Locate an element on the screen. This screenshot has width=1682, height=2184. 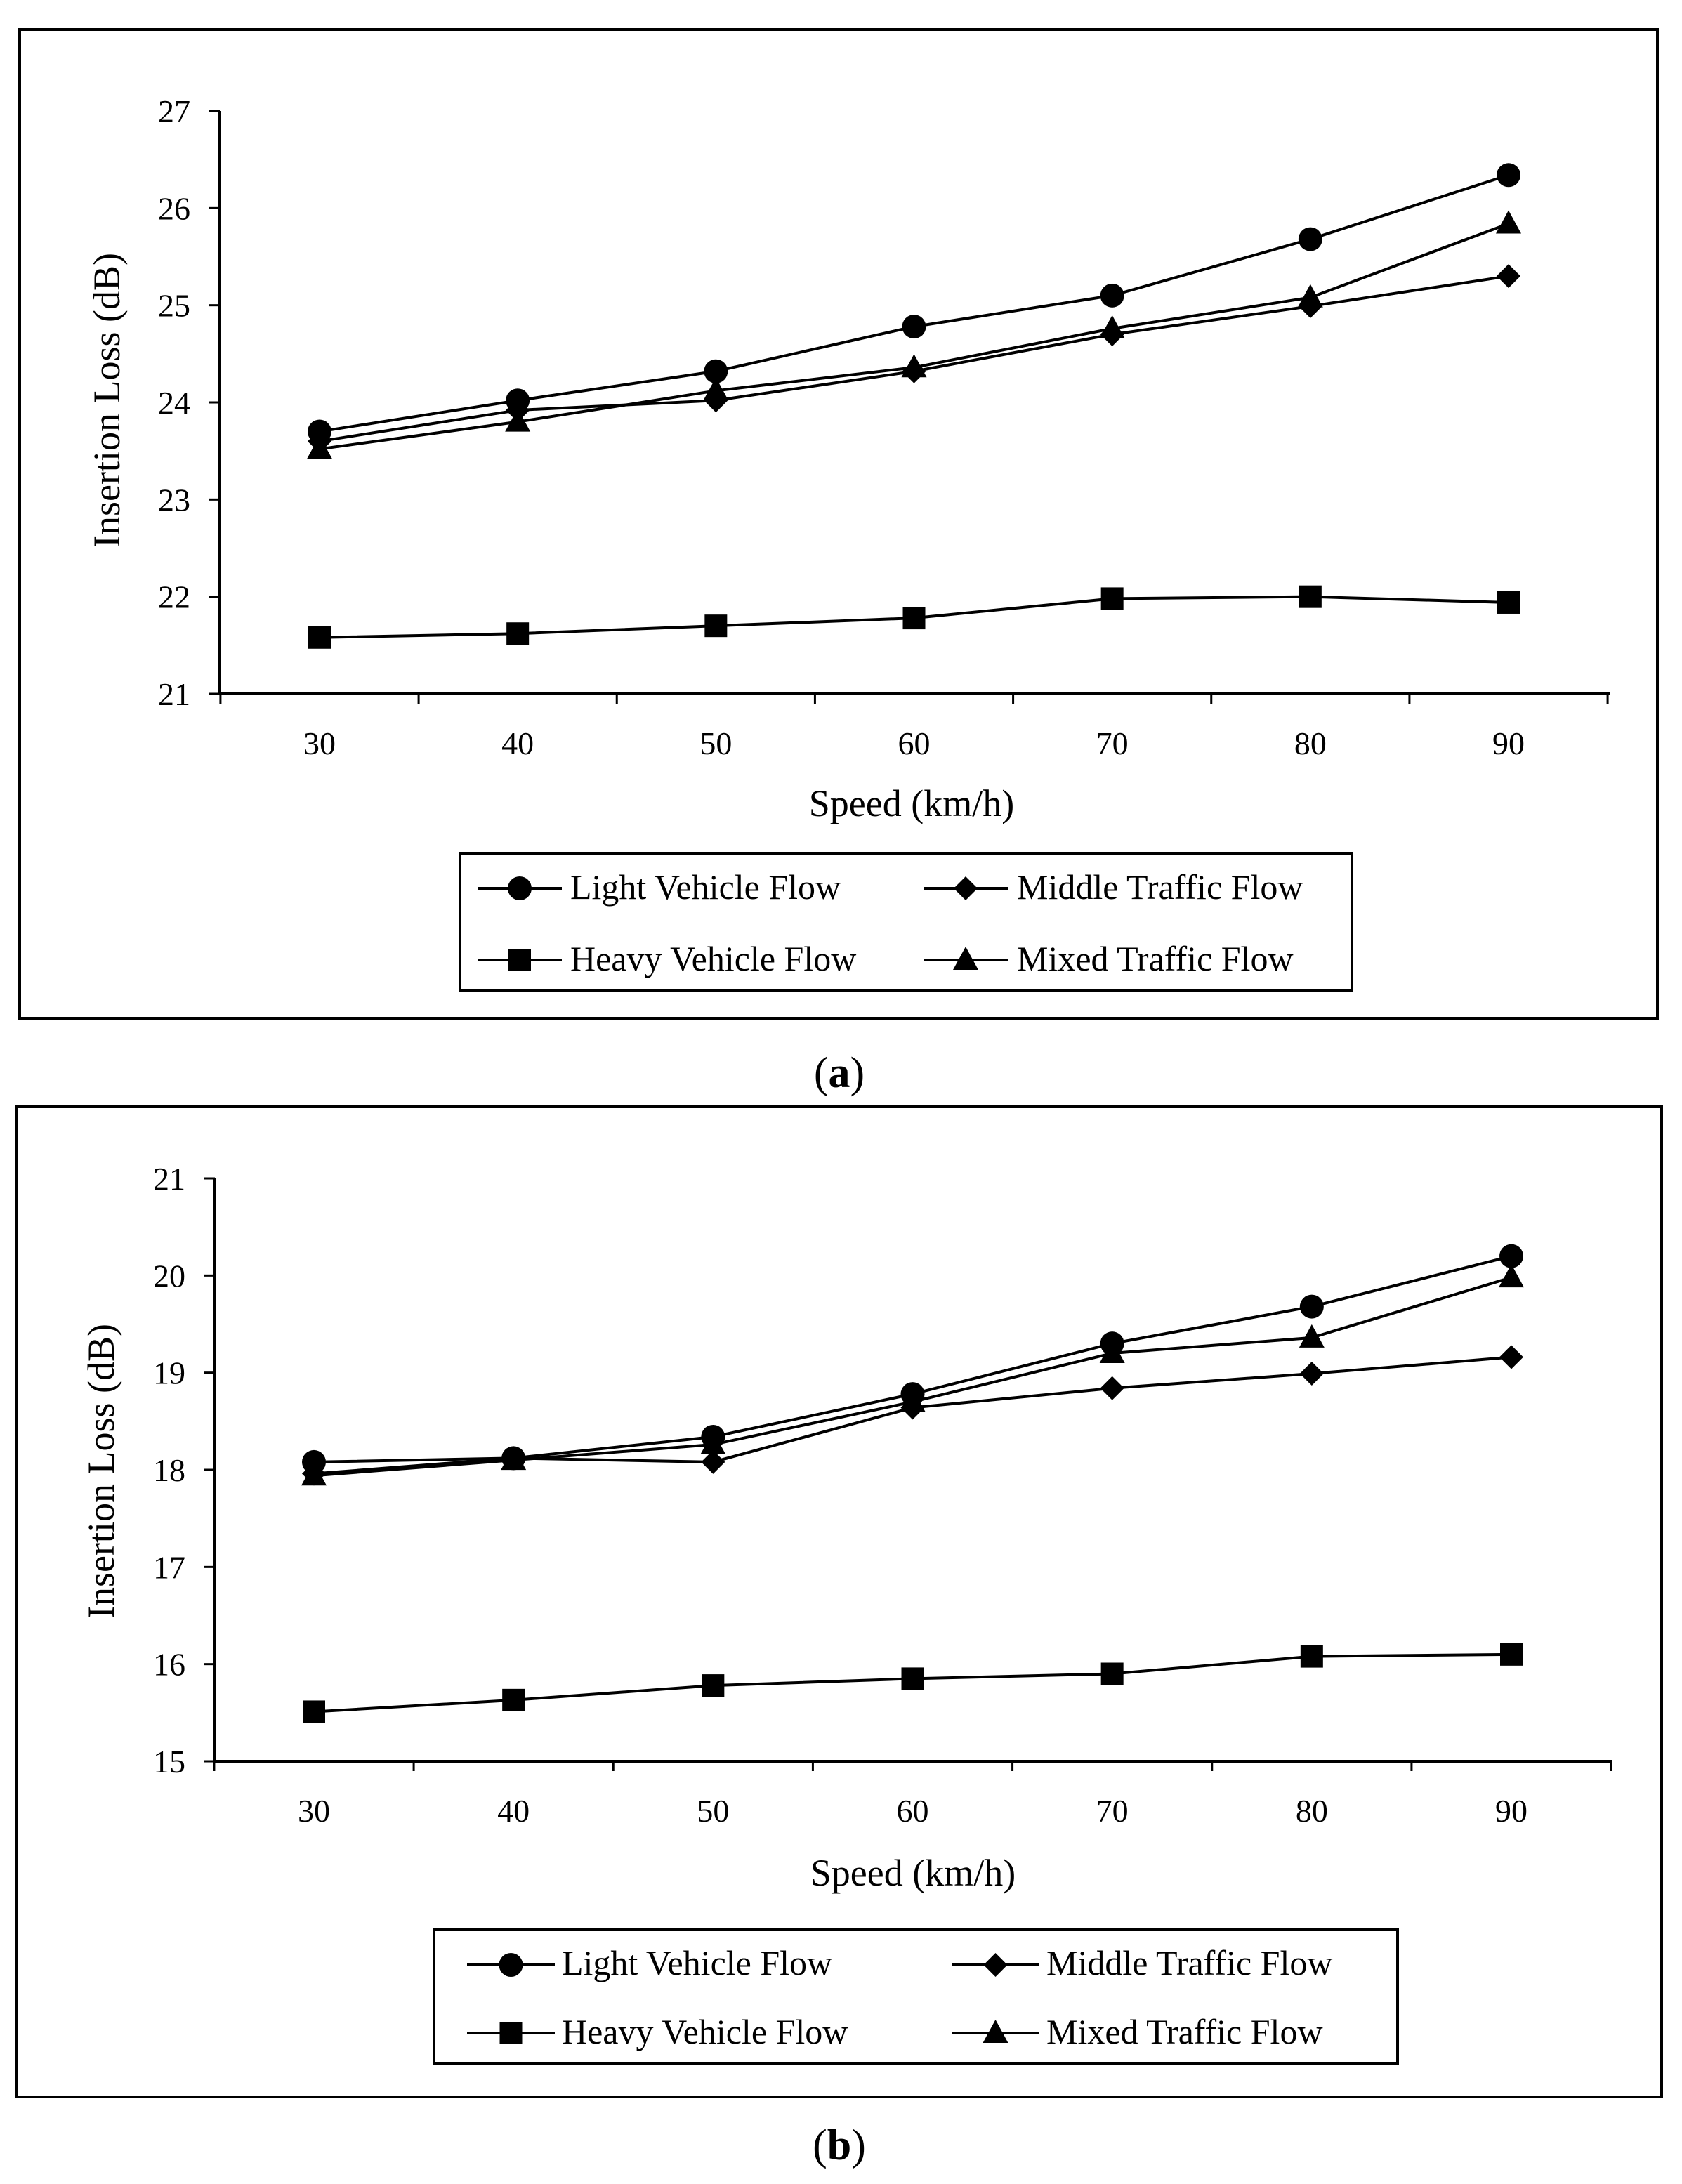
x-tick-label-b-60: 60 is located at coordinates (913, 1811).